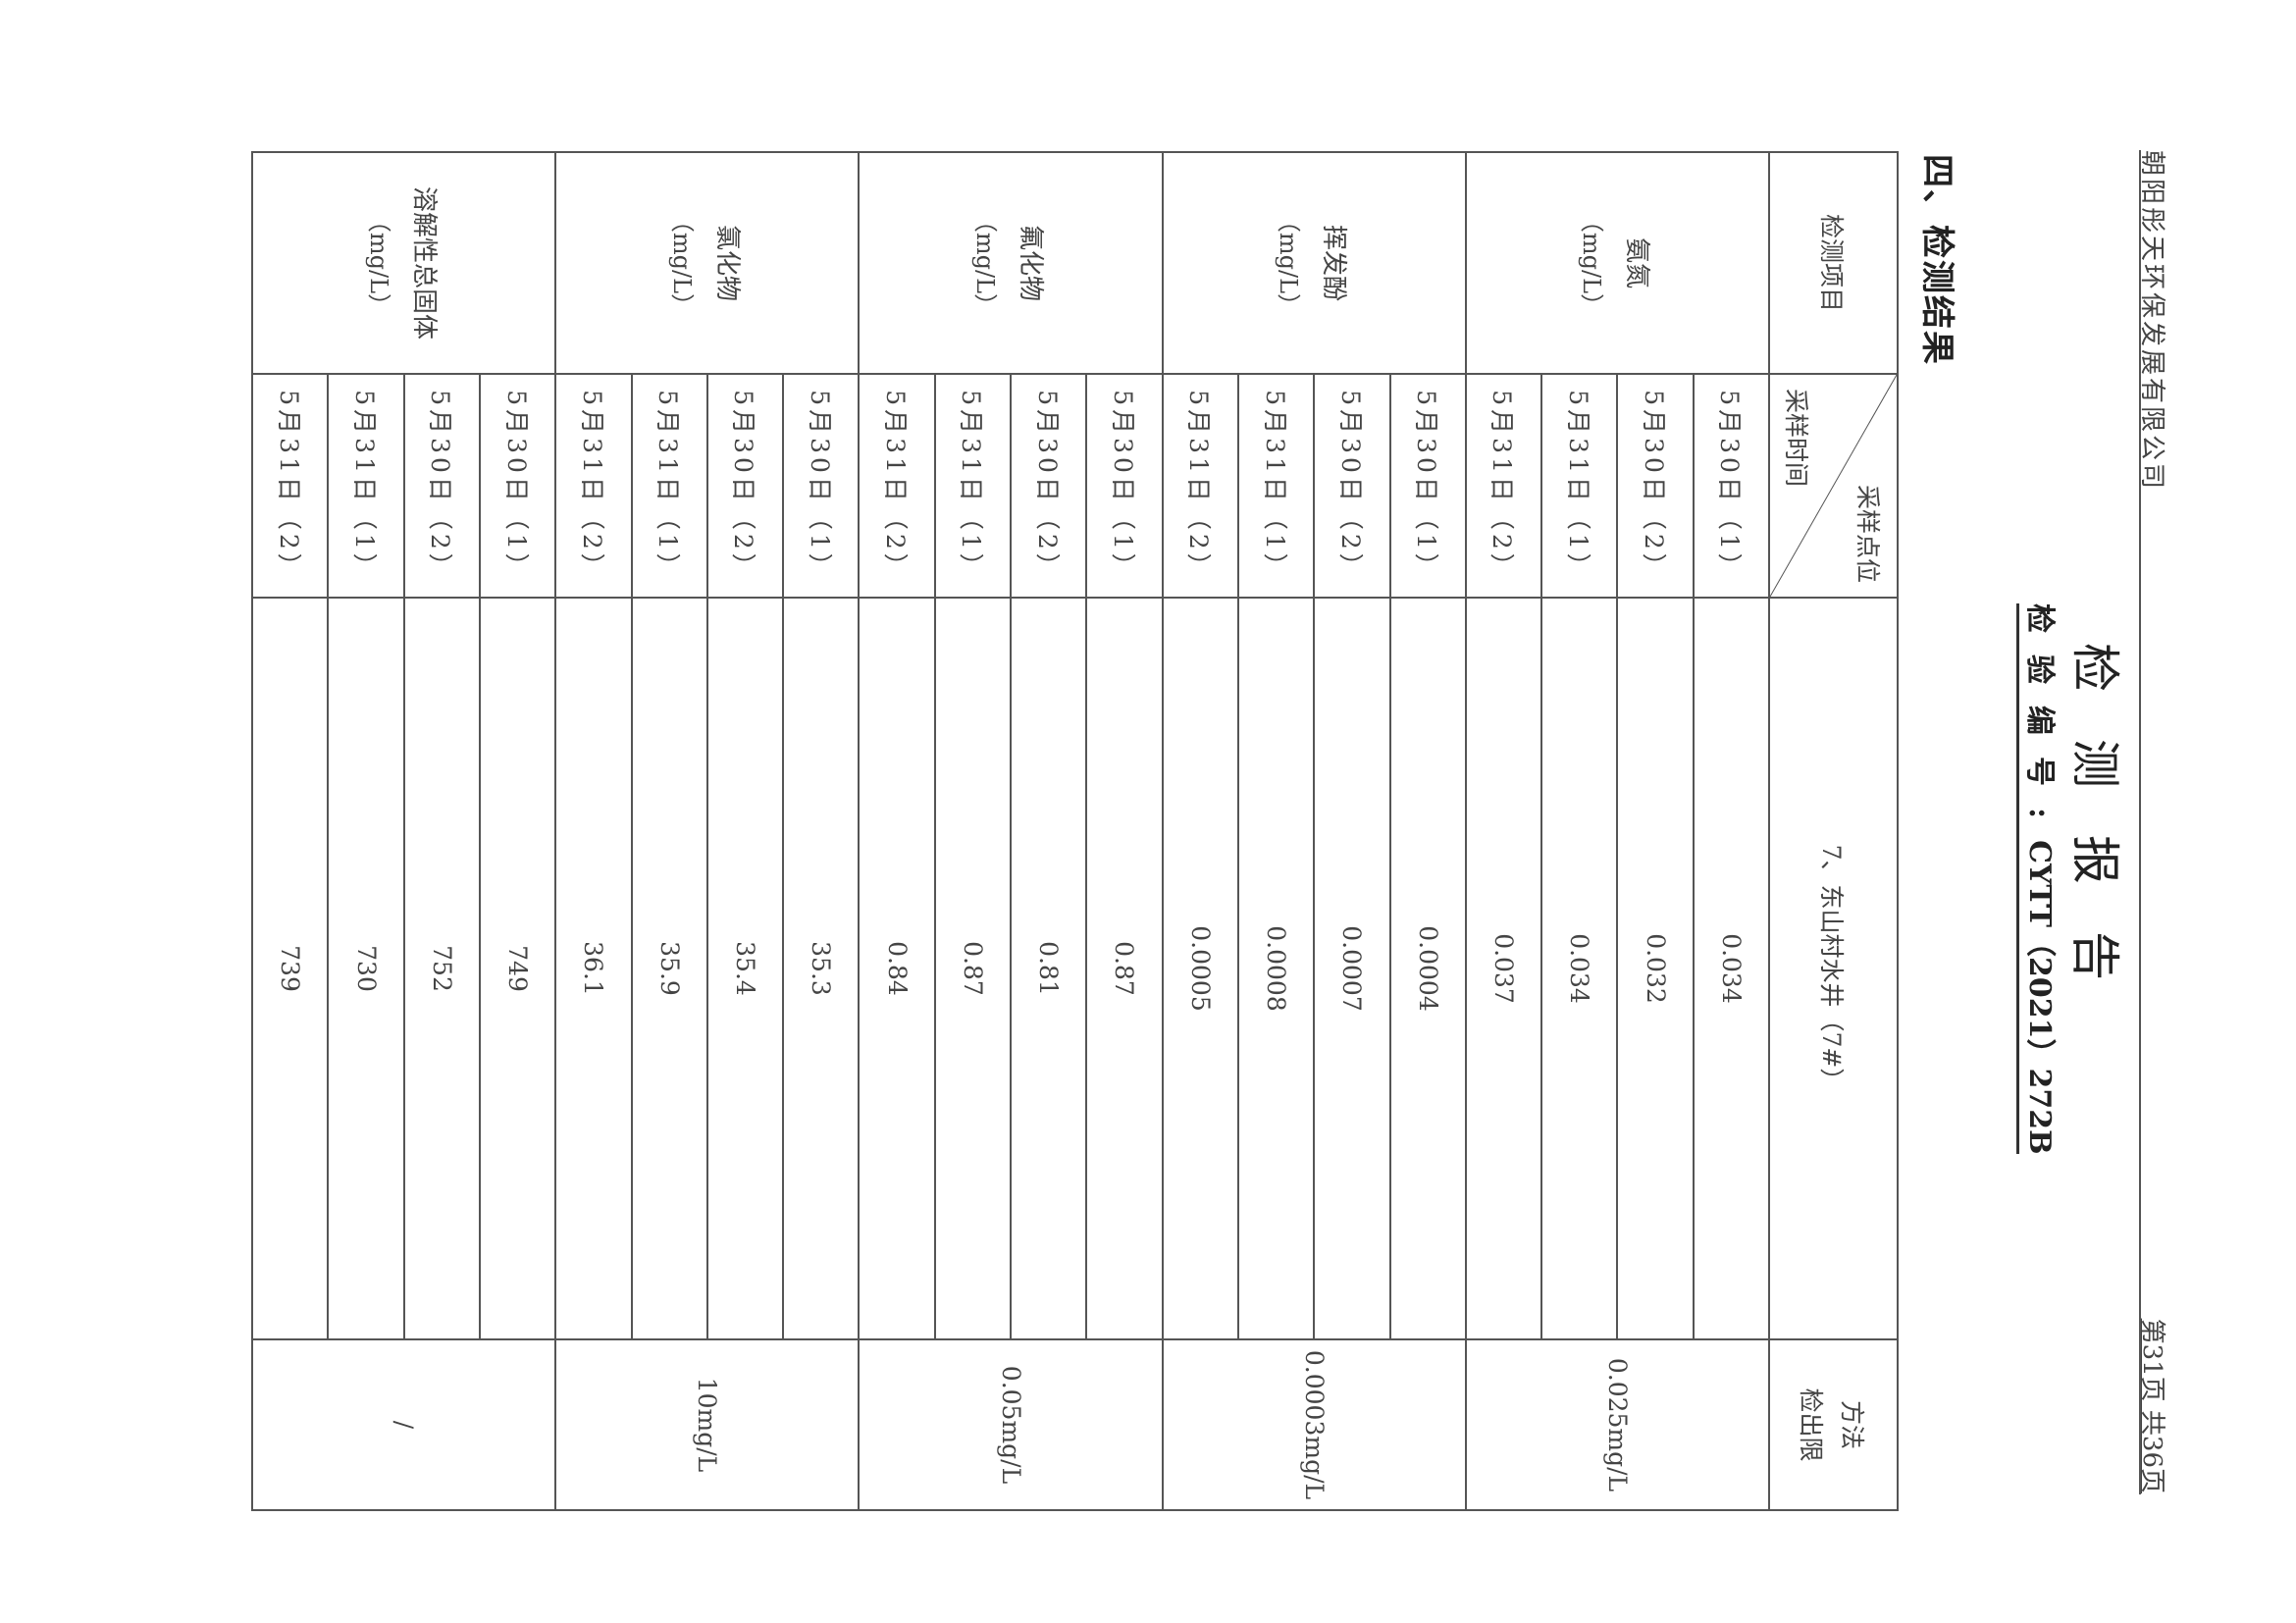 Image resolution: width=2296 pixels, height=1623 pixels. Describe the element at coordinates (1011, 263) in the screenshot. I see `item-cell: 氟化物 （mg/L）` at that location.